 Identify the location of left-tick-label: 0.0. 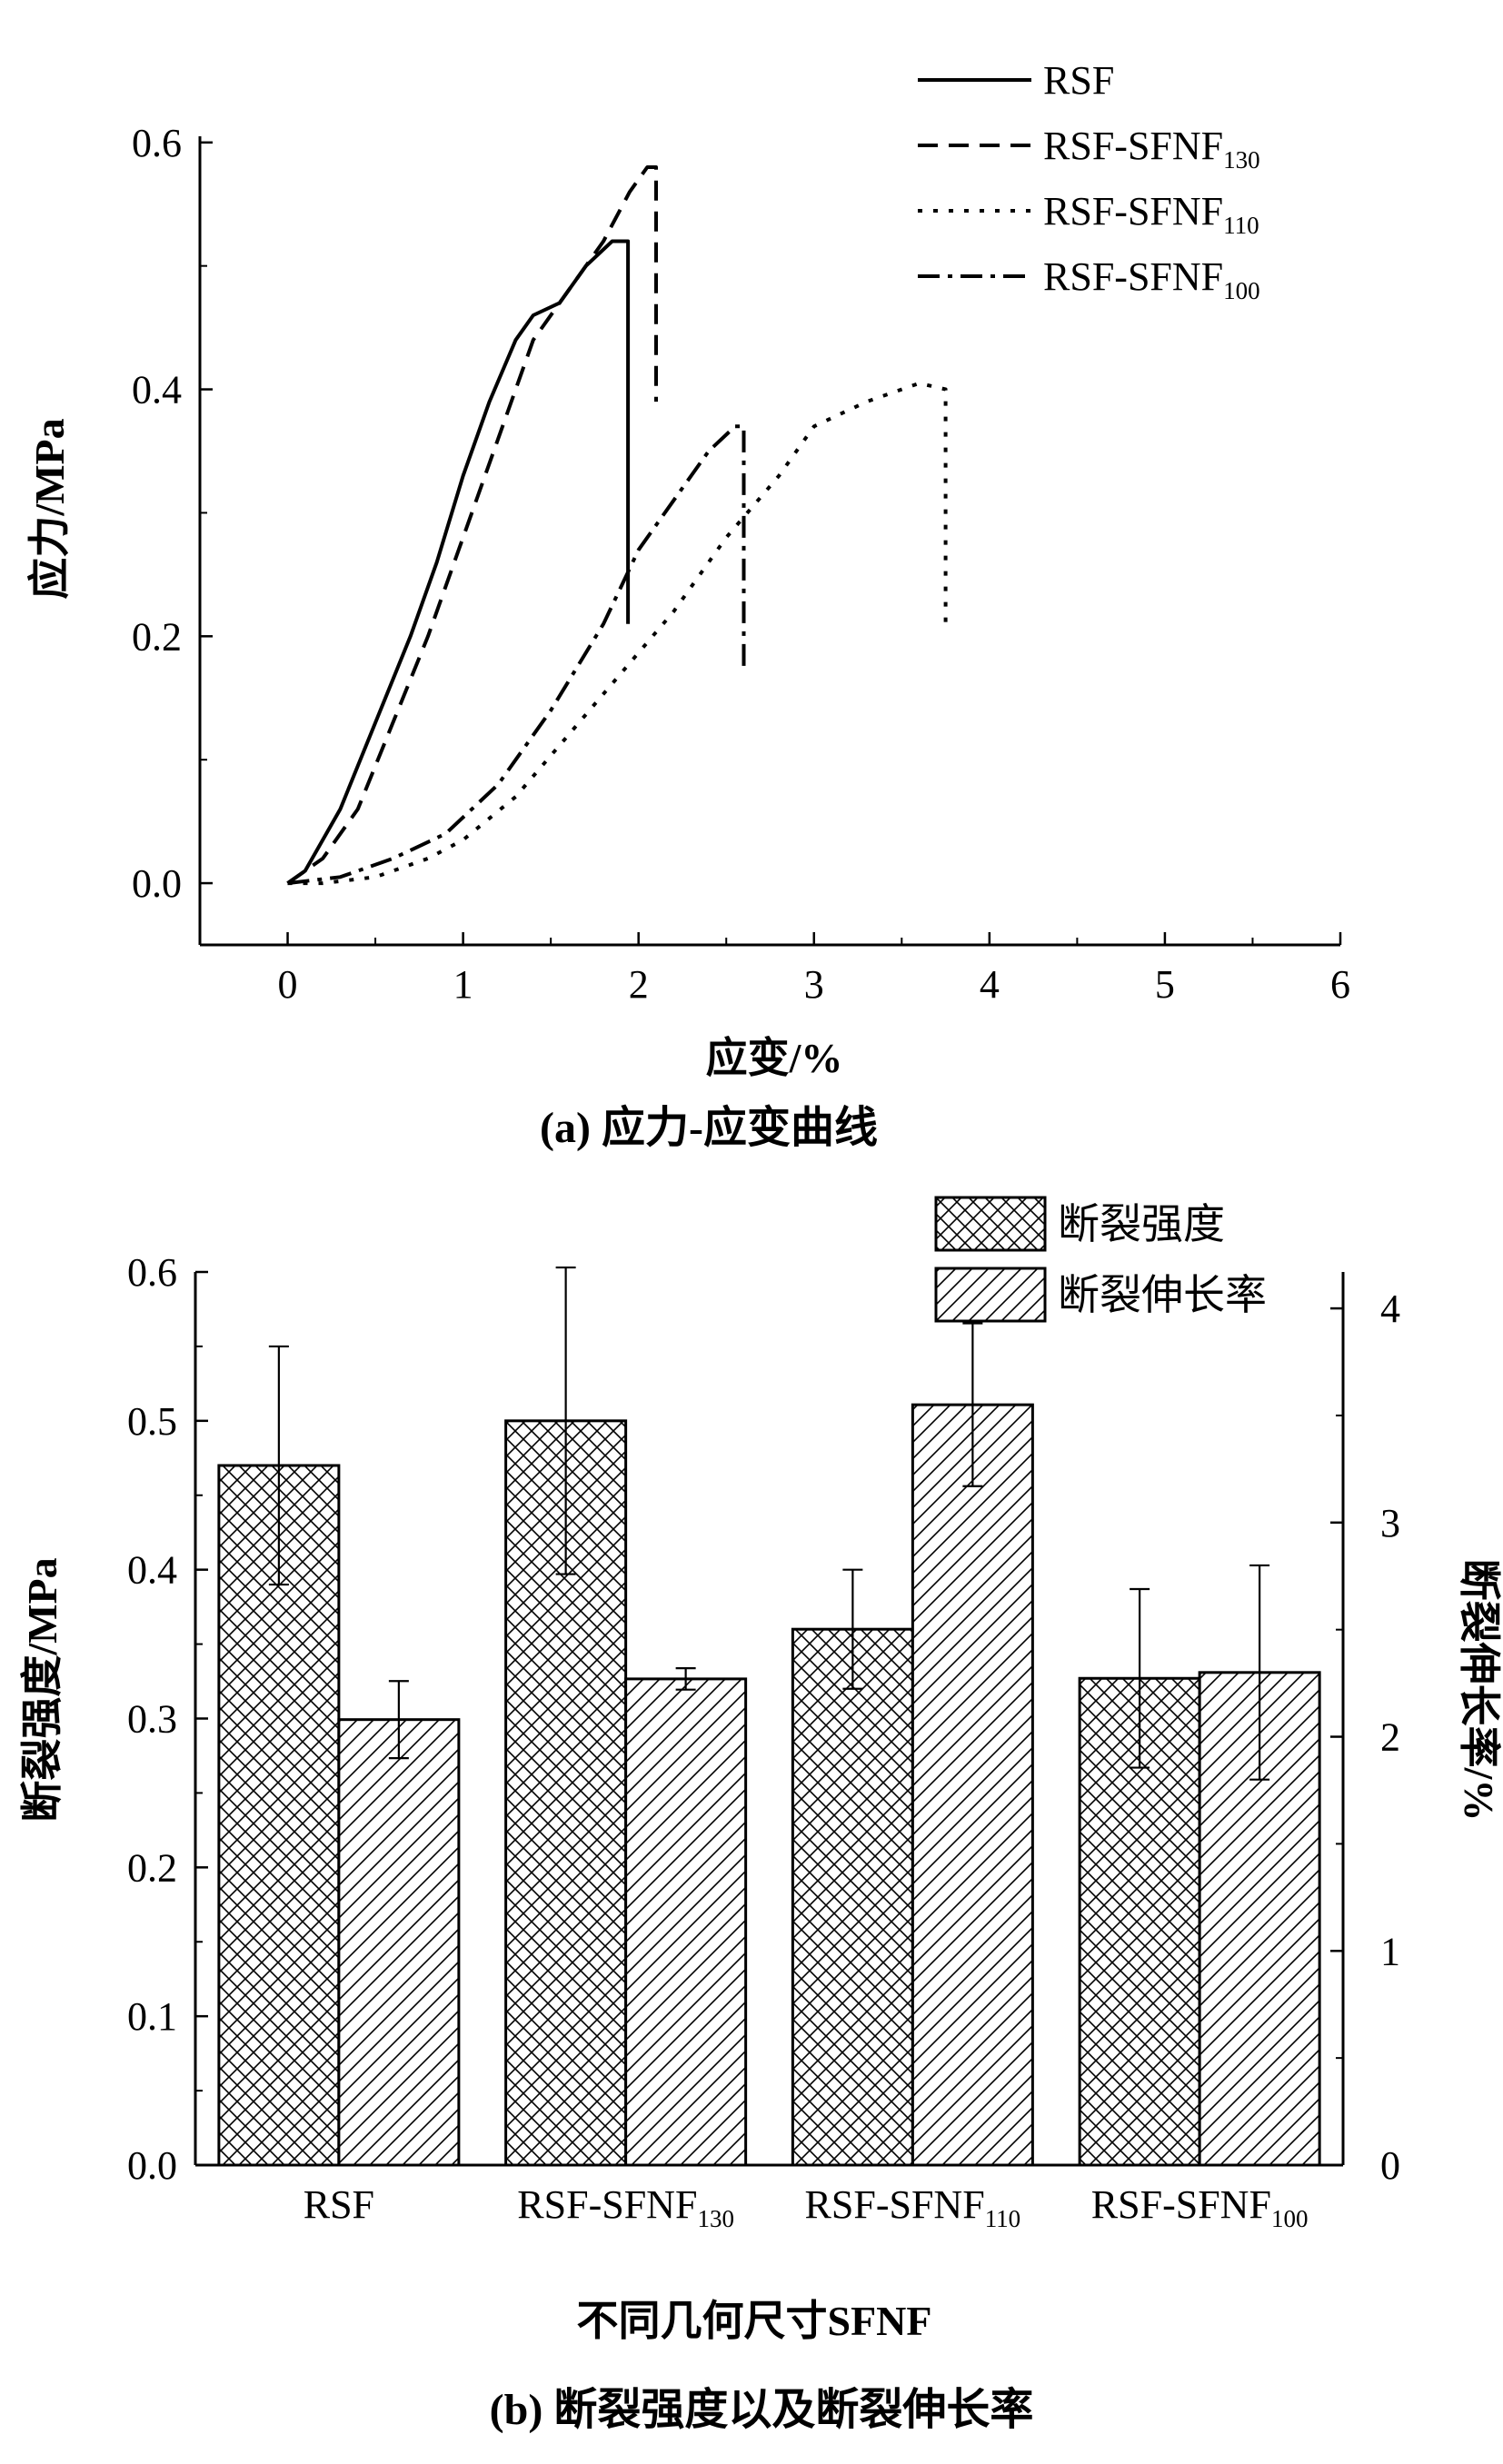
(152, 2165).